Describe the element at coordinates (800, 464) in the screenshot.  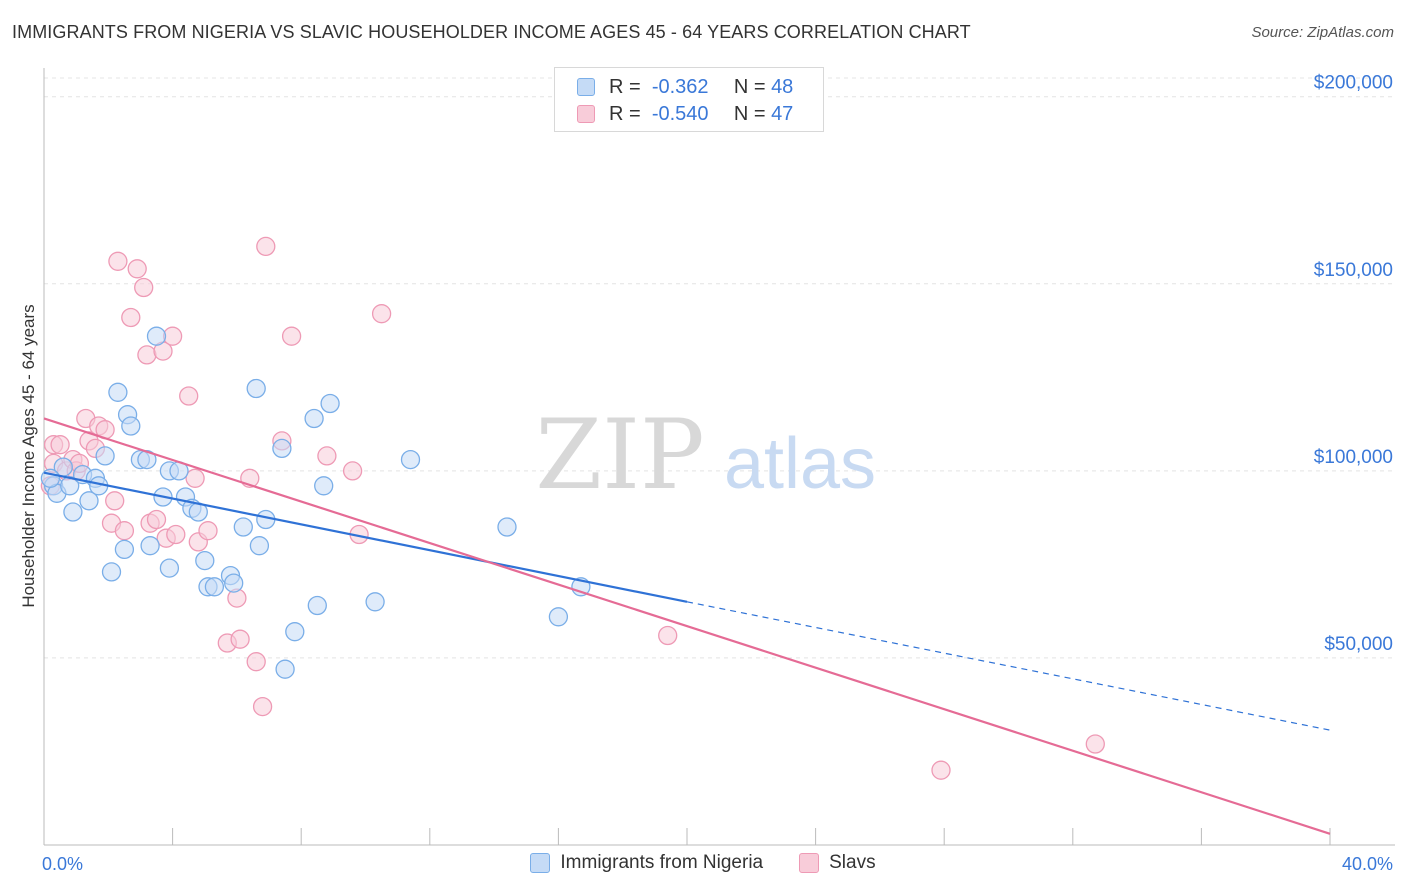
I see `watermark-atlas: atlas` at that location.